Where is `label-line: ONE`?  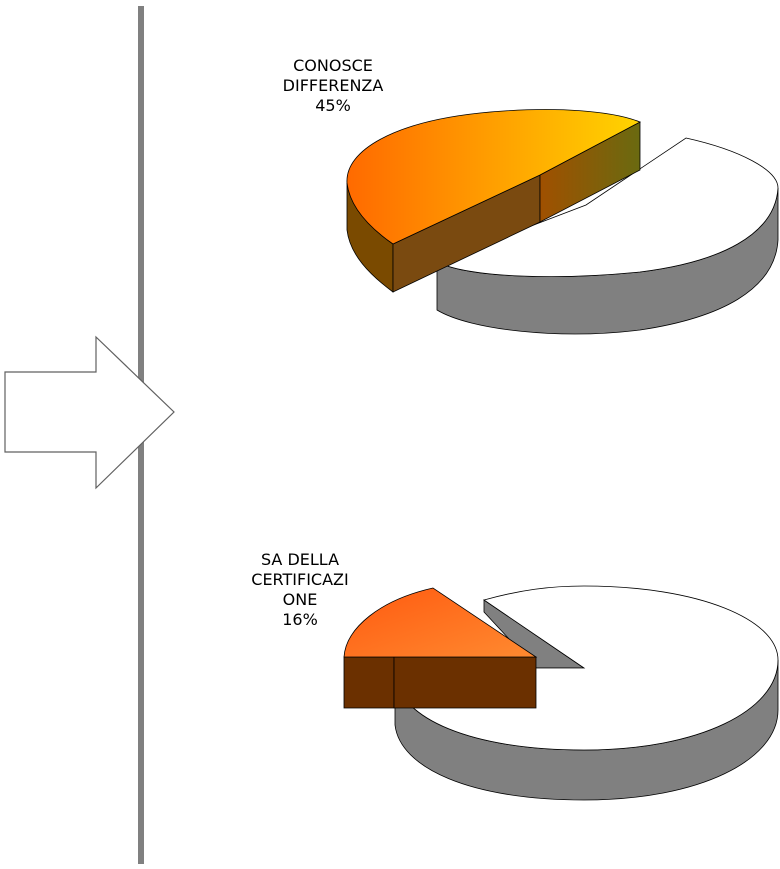 label-line: ONE is located at coordinates (300, 599).